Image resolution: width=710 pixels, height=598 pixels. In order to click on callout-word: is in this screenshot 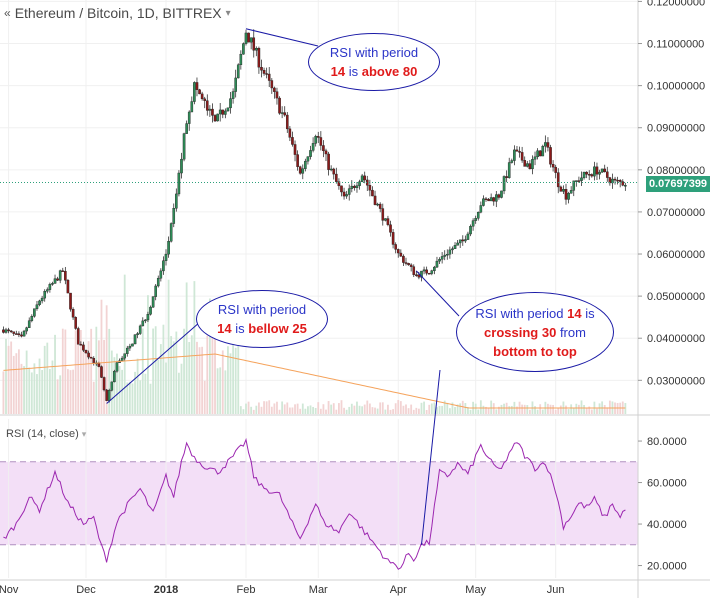, I will do `click(590, 313)`.